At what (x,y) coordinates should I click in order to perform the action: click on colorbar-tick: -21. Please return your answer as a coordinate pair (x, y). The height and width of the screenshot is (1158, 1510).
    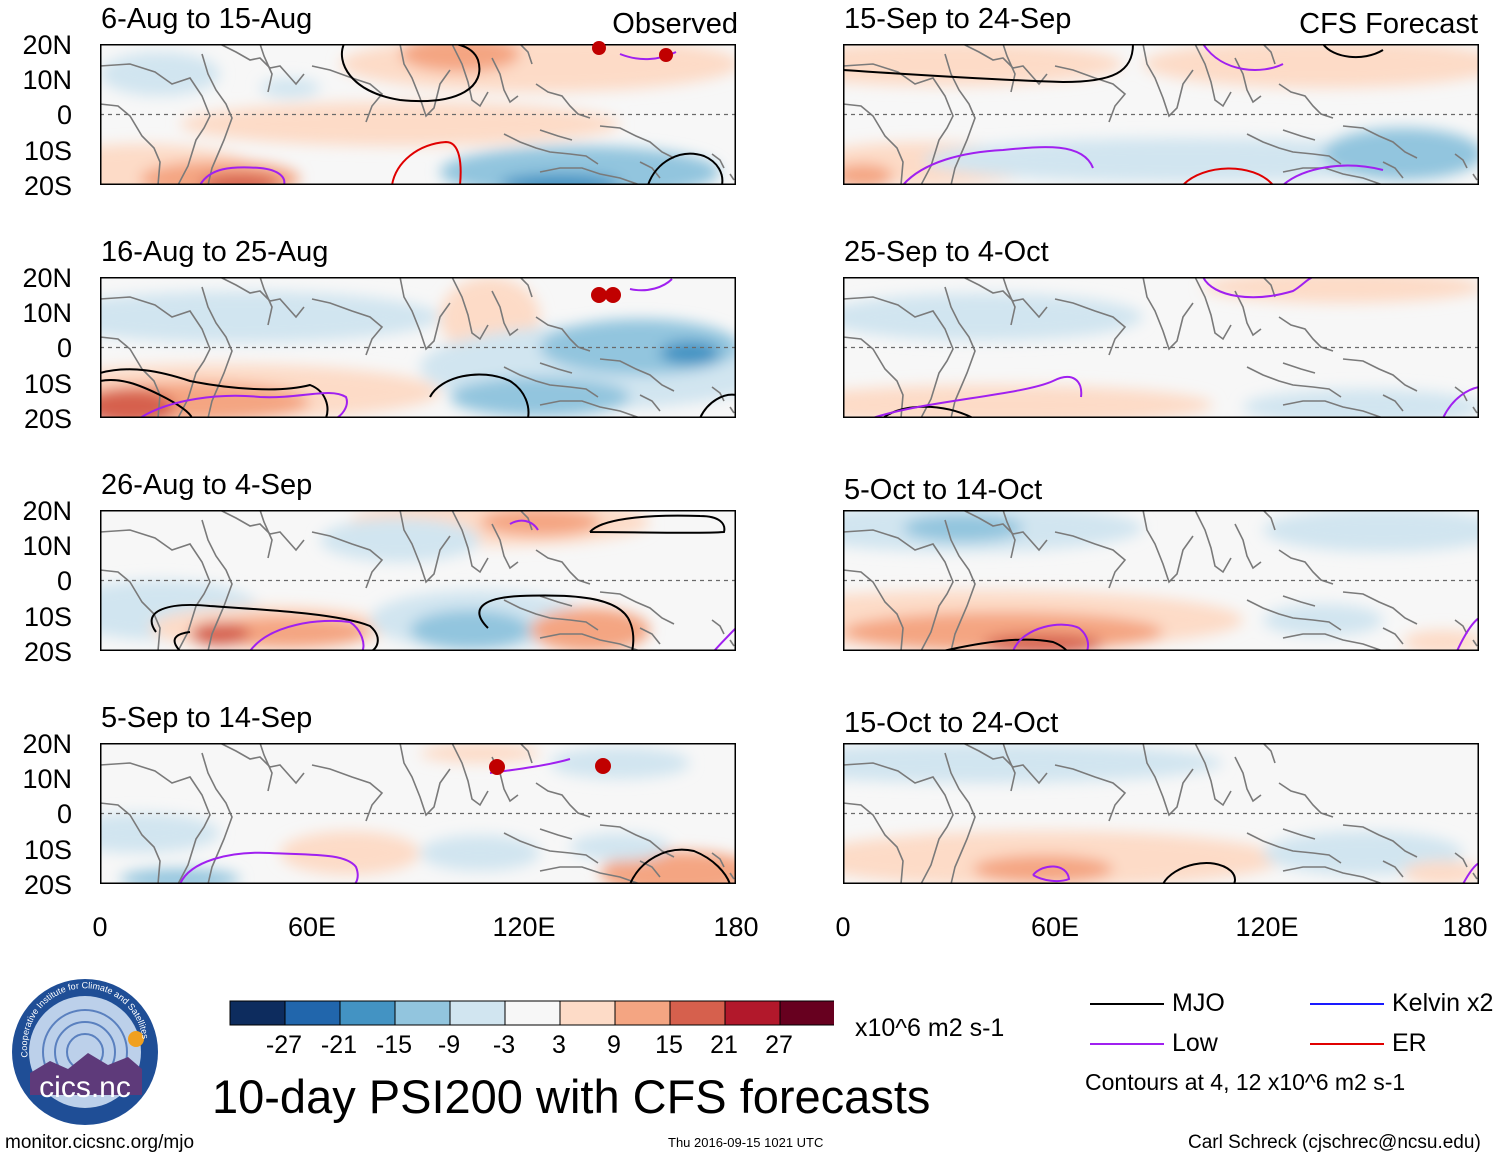
    Looking at the image, I should click on (339, 1045).